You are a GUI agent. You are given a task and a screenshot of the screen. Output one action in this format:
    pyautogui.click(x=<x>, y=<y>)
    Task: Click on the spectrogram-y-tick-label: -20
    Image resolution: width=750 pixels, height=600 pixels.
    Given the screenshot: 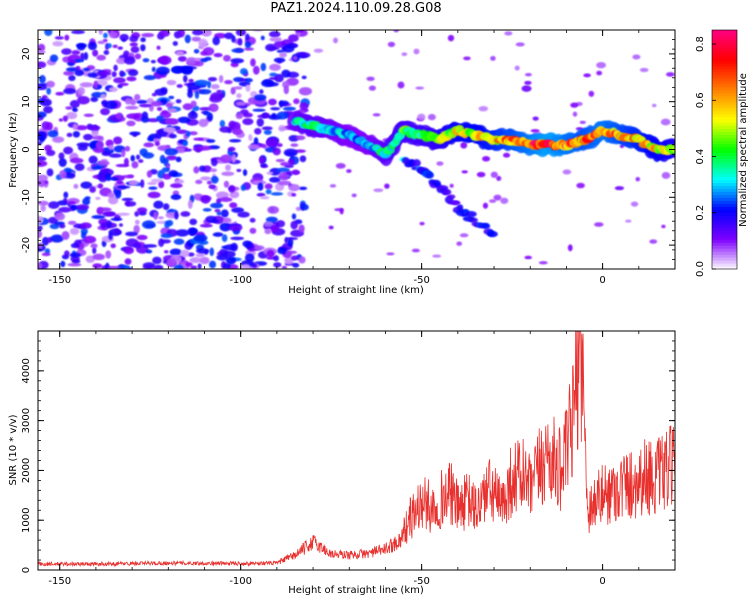 What is the action you would take?
    pyautogui.click(x=26, y=245)
    